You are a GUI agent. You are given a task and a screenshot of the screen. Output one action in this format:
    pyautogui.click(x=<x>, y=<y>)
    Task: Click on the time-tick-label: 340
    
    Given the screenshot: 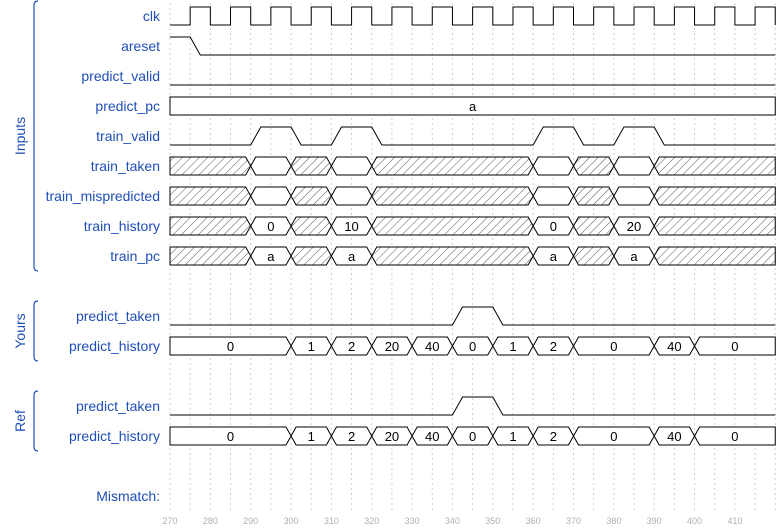 What is the action you would take?
    pyautogui.click(x=452, y=521)
    